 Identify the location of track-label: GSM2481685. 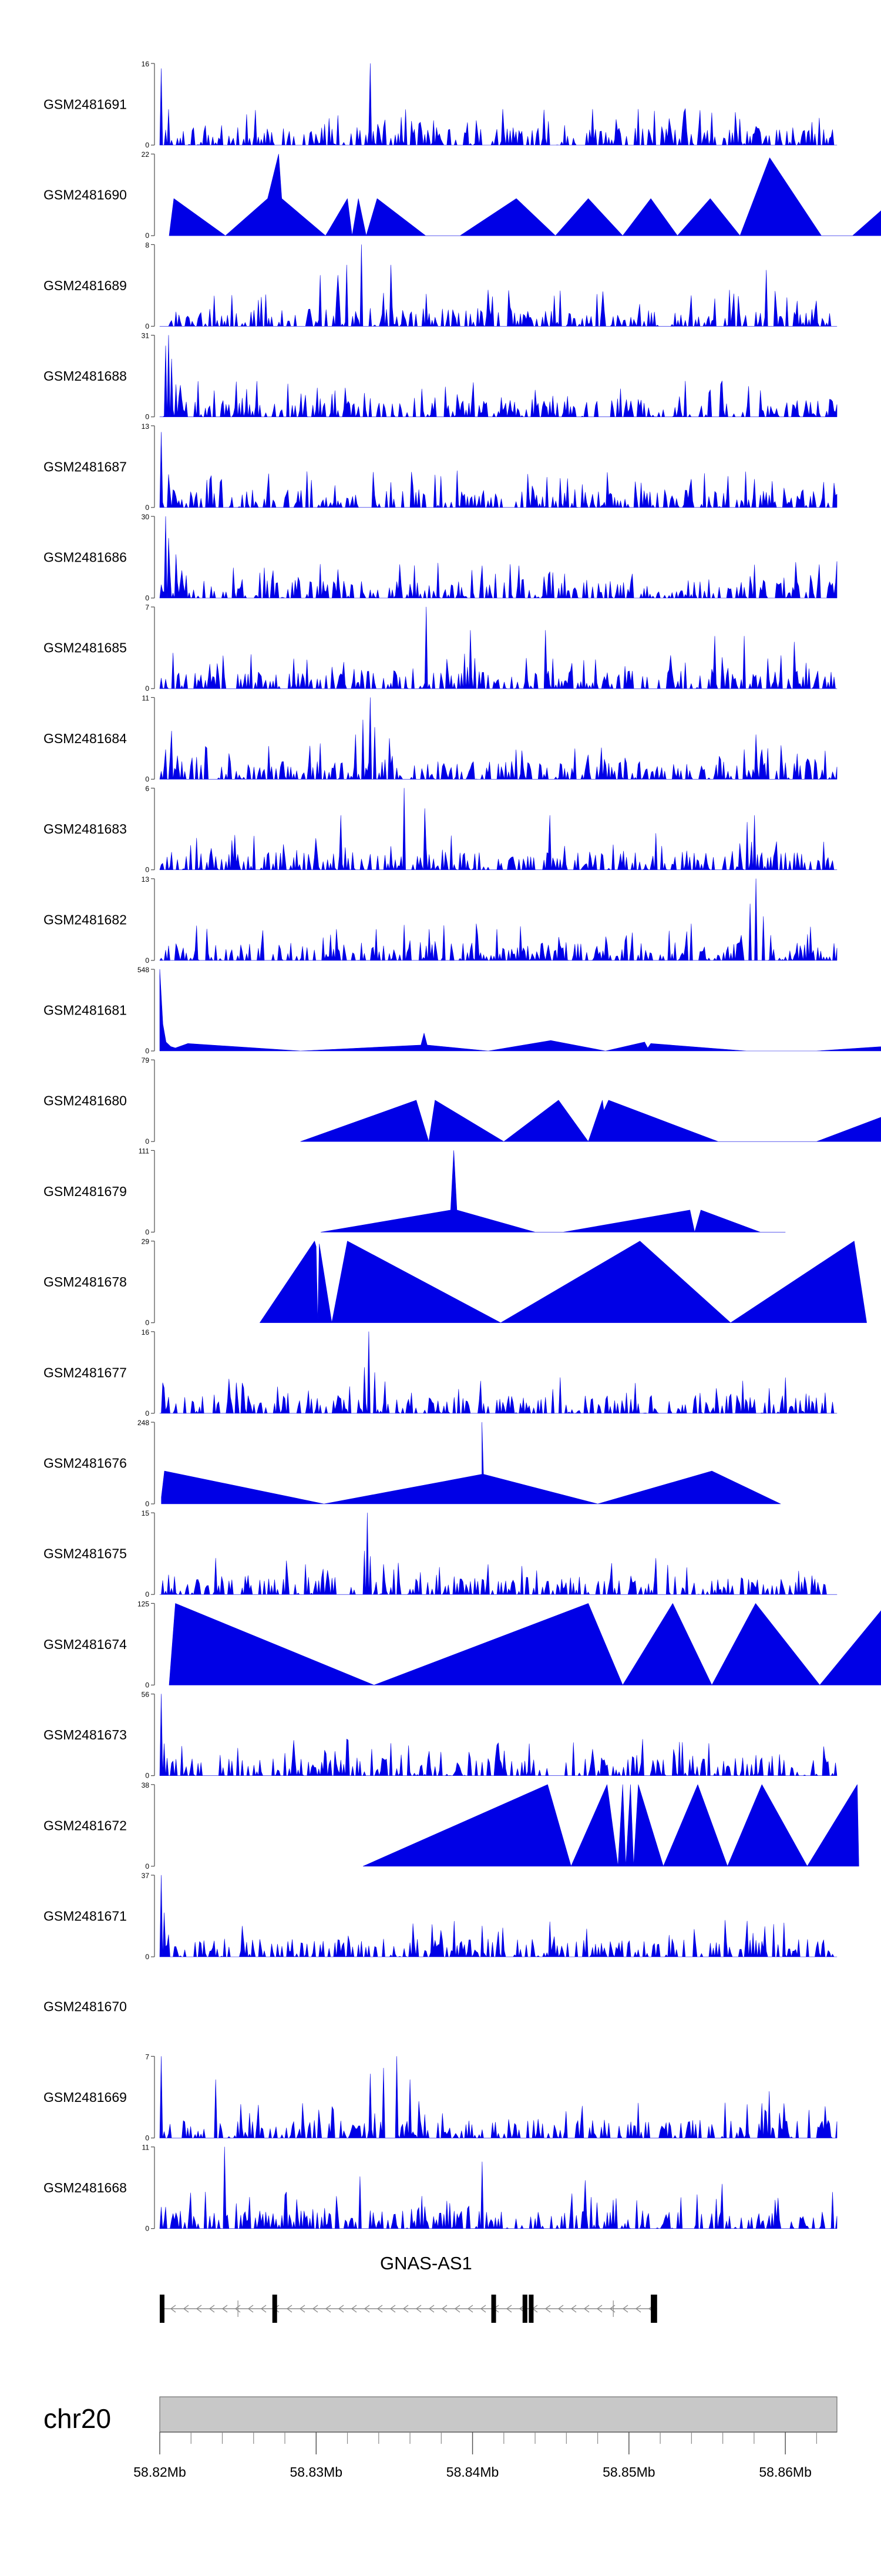
(85, 648).